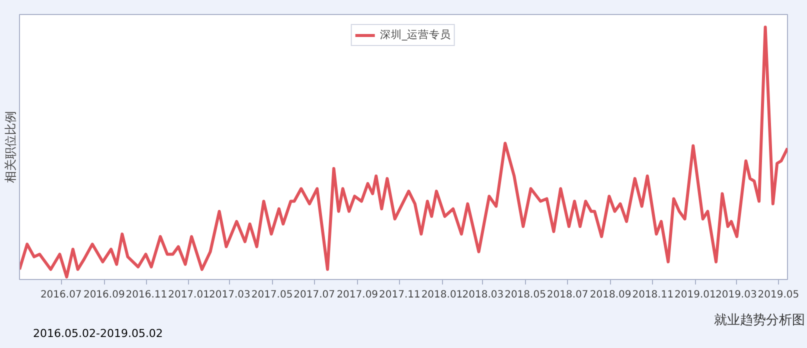 The height and width of the screenshot is (348, 807). What do you see at coordinates (779, 295) in the screenshot?
I see `x-tick-label: 2019.05` at bounding box center [779, 295].